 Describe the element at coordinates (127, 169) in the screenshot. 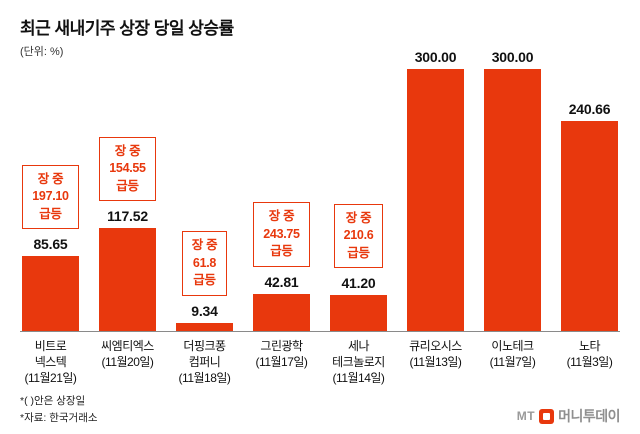

I see `surge-annotation: 장 중 154.55 급등` at that location.